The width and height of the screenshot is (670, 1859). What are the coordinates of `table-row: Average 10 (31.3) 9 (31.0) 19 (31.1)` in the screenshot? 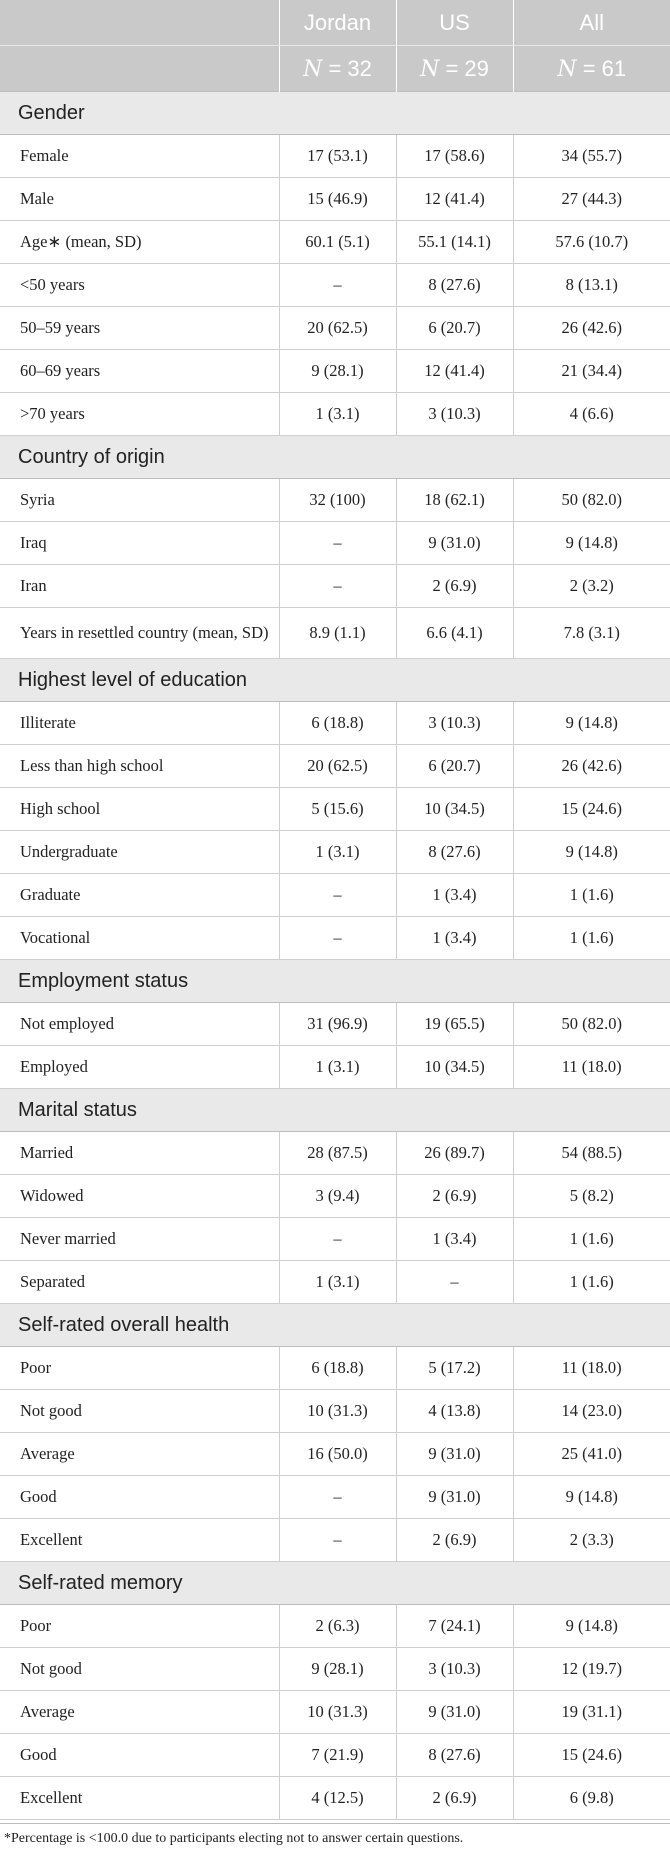 It's located at (335, 1712).